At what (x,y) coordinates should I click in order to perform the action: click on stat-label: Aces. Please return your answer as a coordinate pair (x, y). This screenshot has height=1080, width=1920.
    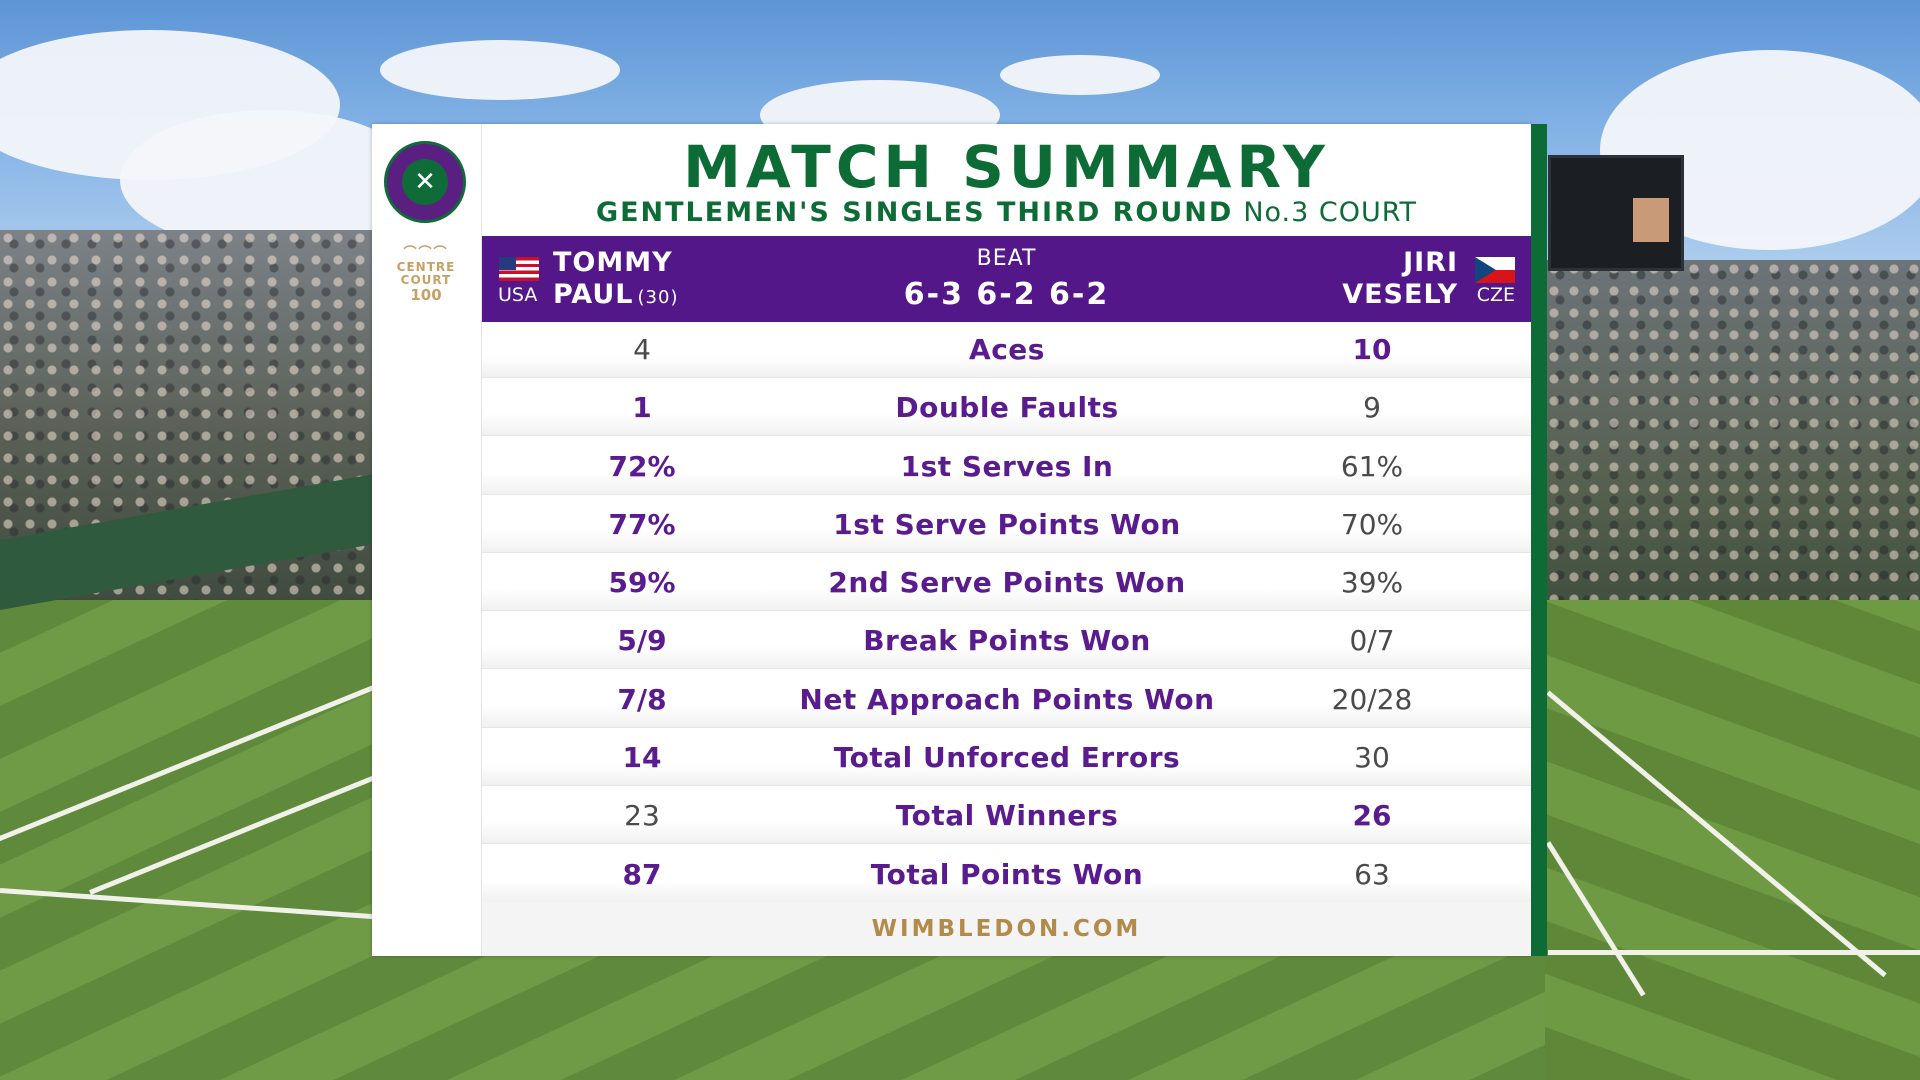
    Looking at the image, I should click on (1007, 349).